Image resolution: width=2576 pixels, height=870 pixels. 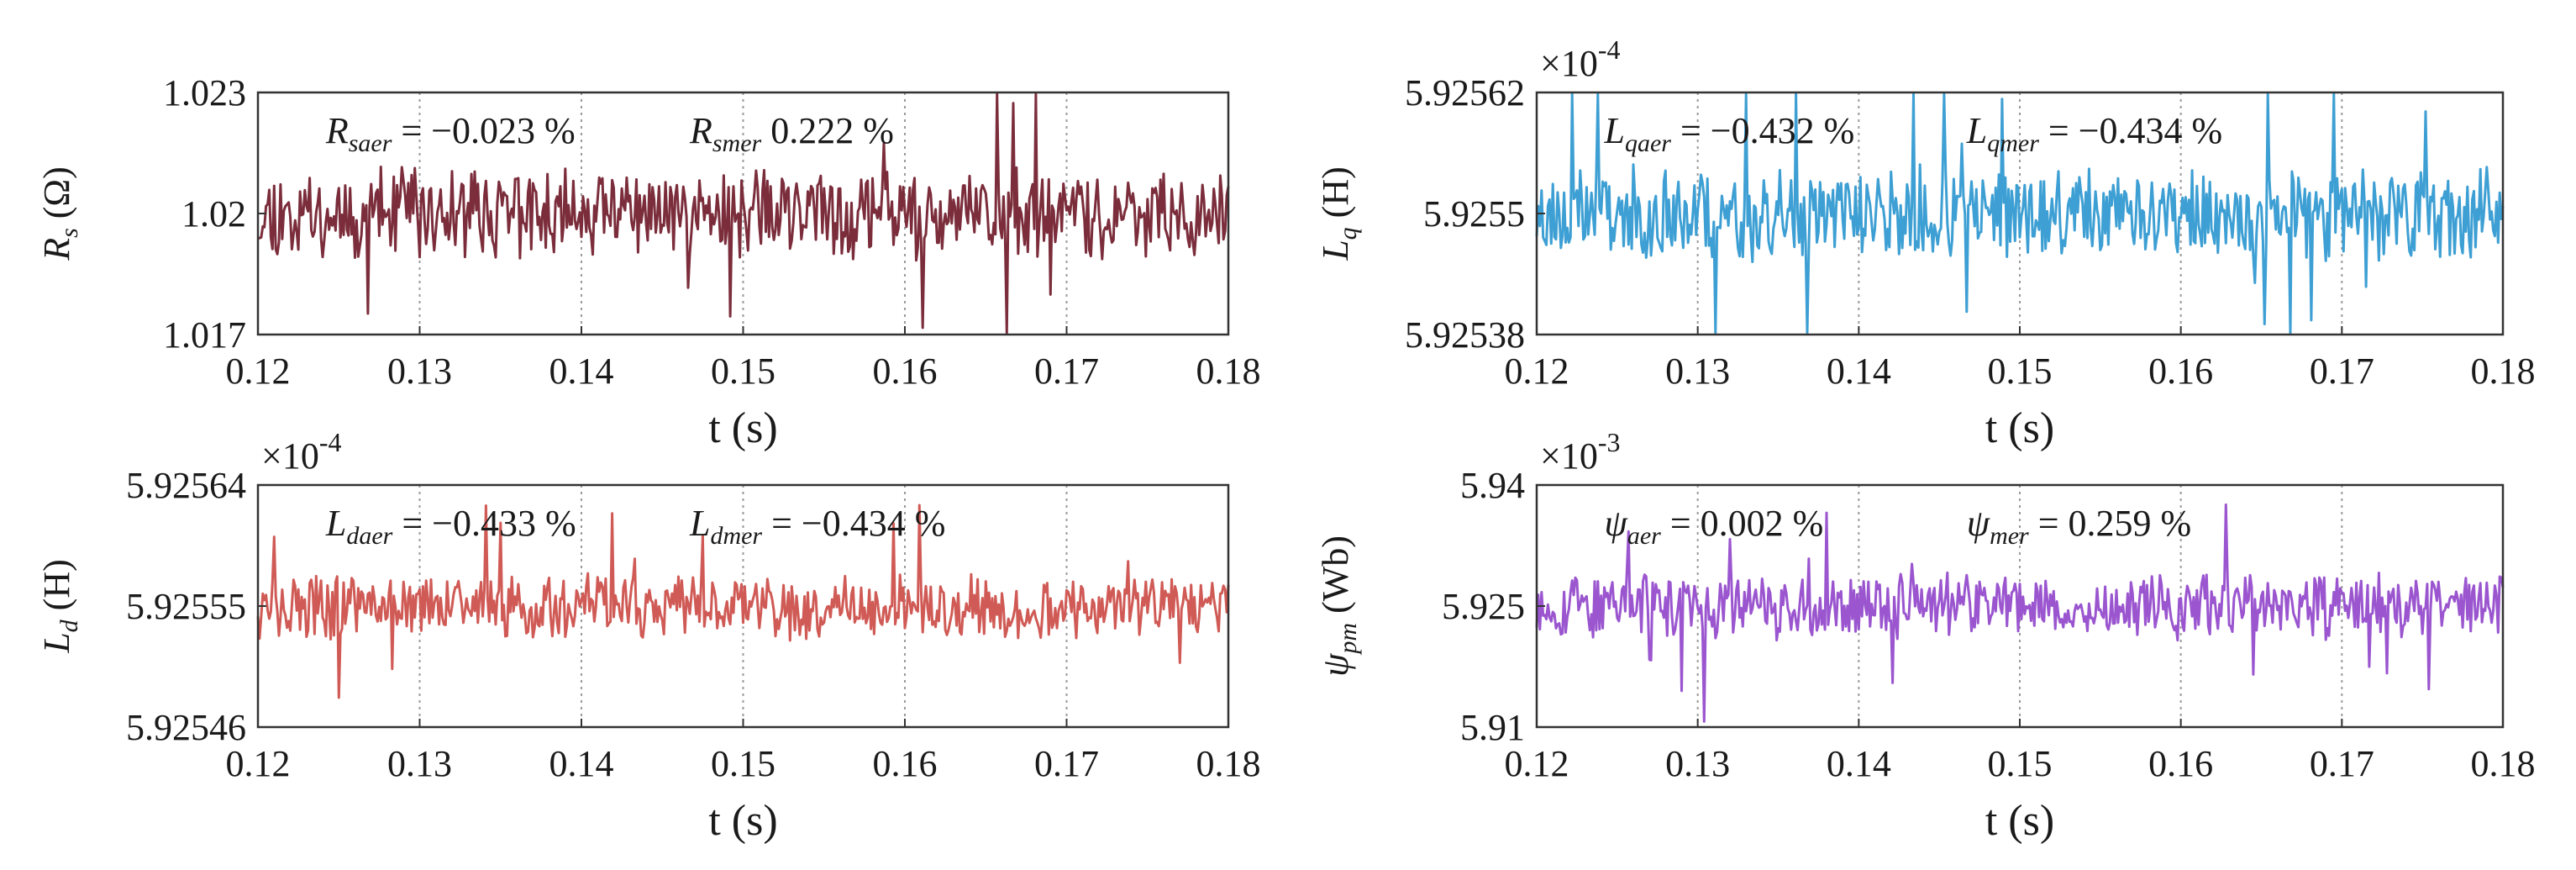 What do you see at coordinates (186, 606) in the screenshot?
I see `y-tick-label: 5.92555` at bounding box center [186, 606].